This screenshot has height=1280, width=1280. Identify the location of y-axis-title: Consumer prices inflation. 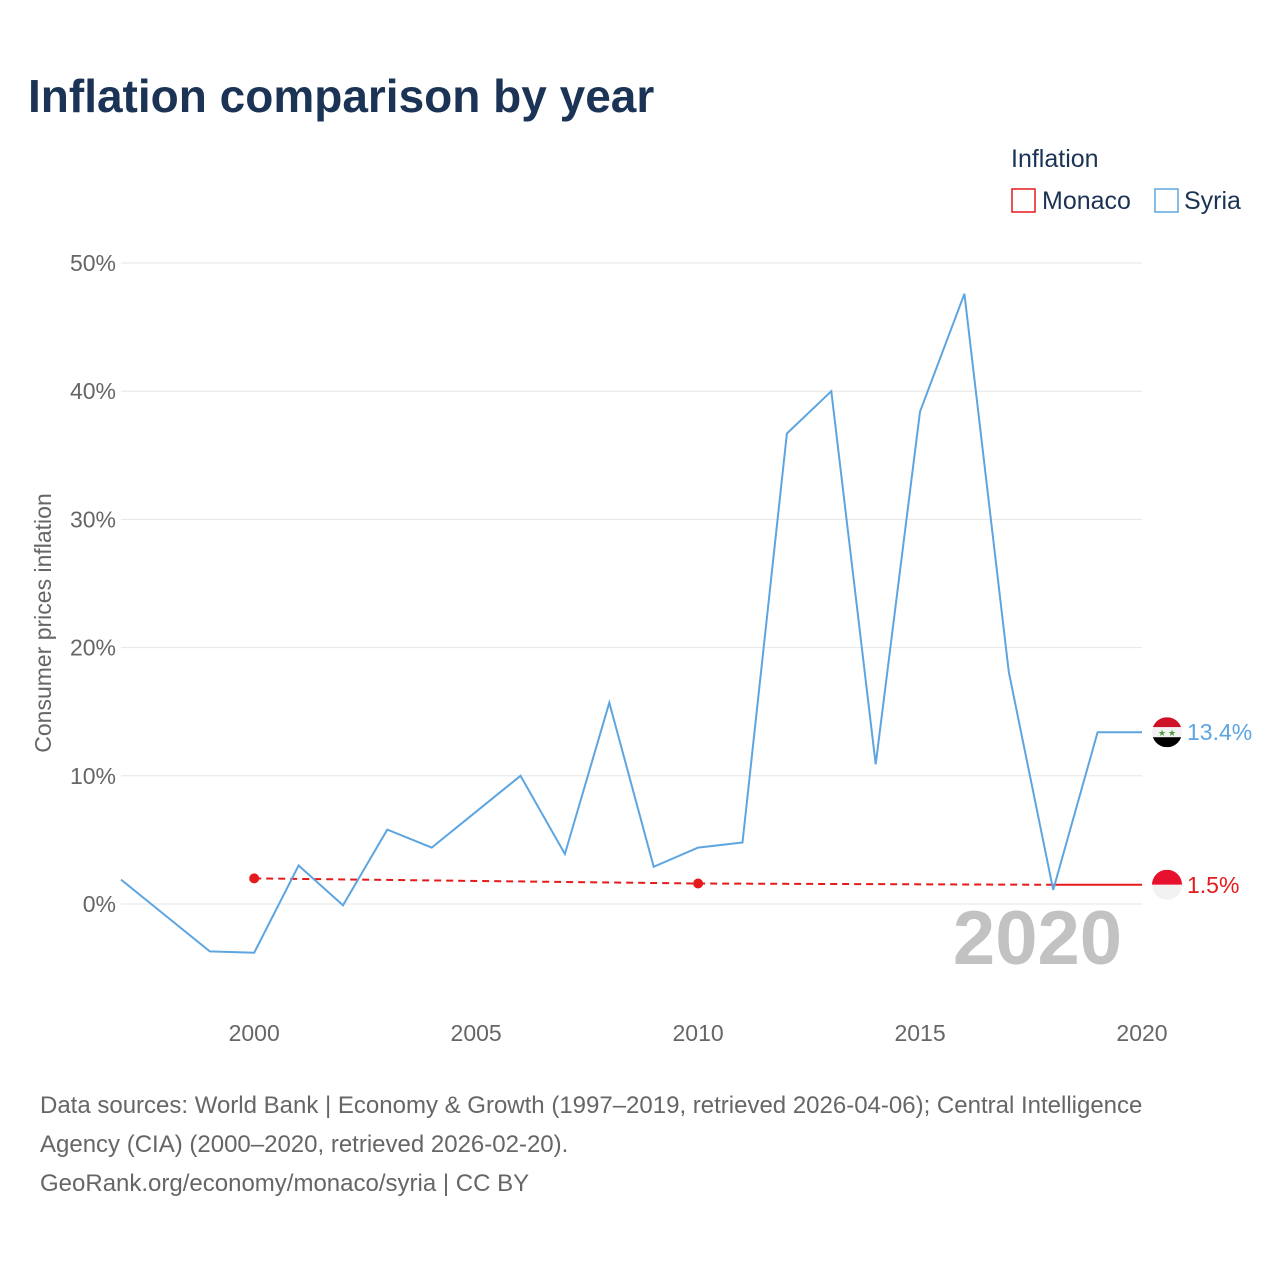
(43, 623).